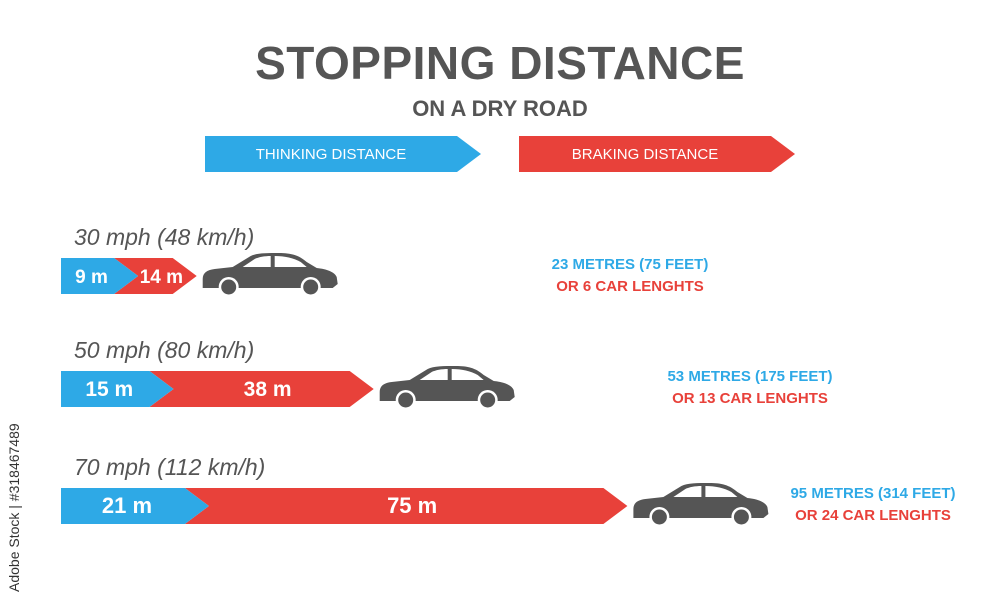 This screenshot has width=1000, height=600. What do you see at coordinates (109, 389) in the screenshot?
I see `bar-label-thinking-1: 15 m` at bounding box center [109, 389].